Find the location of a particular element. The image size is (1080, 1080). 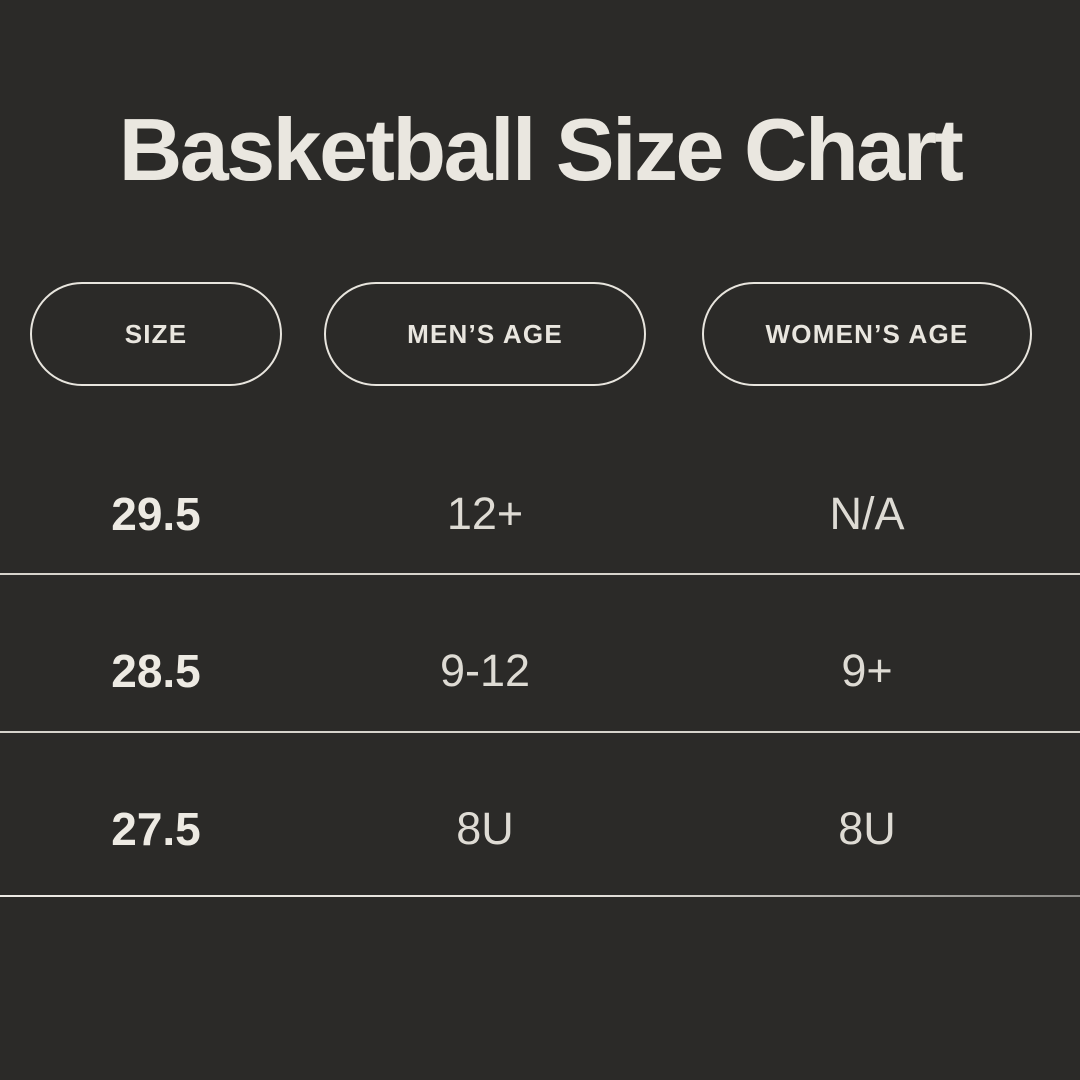

column-header-size-label: SIZE is located at coordinates (156, 333).